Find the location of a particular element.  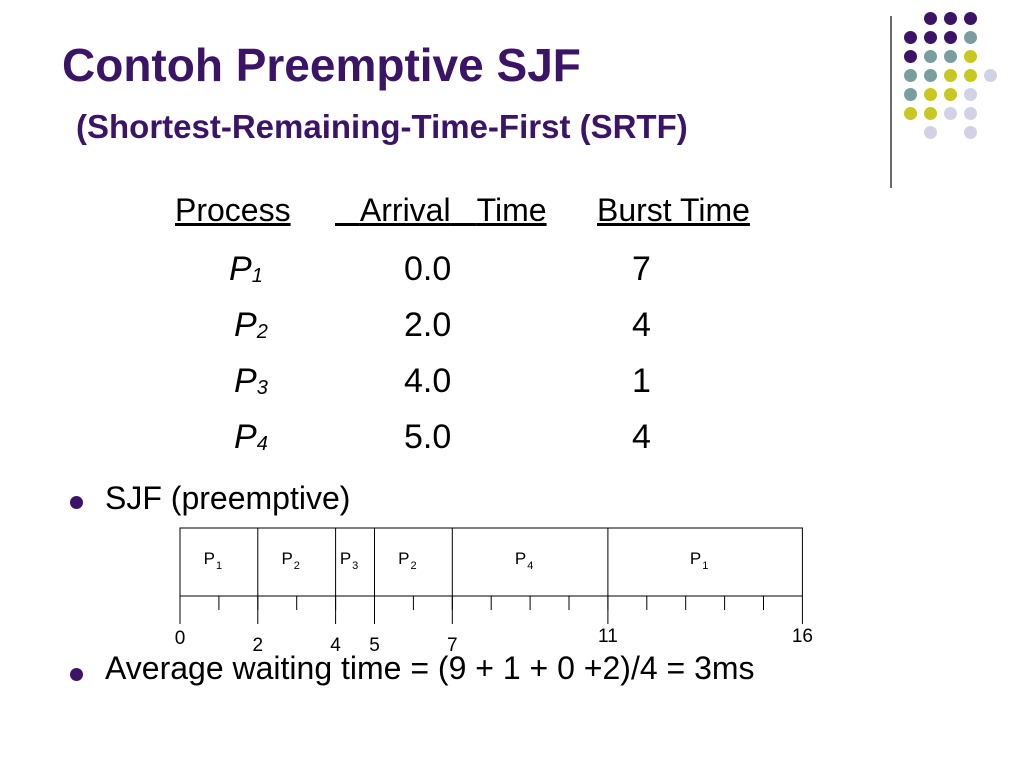

process-name: P2 is located at coordinates (251, 325).